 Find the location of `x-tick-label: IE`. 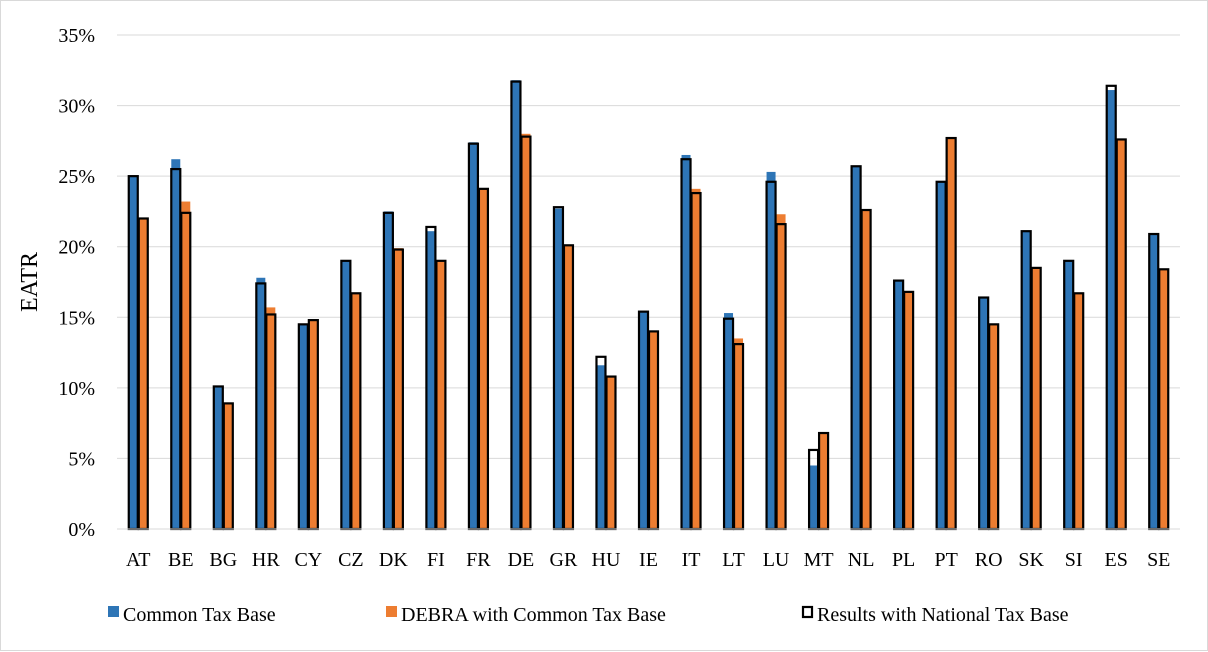

x-tick-label: IE is located at coordinates (648, 560).